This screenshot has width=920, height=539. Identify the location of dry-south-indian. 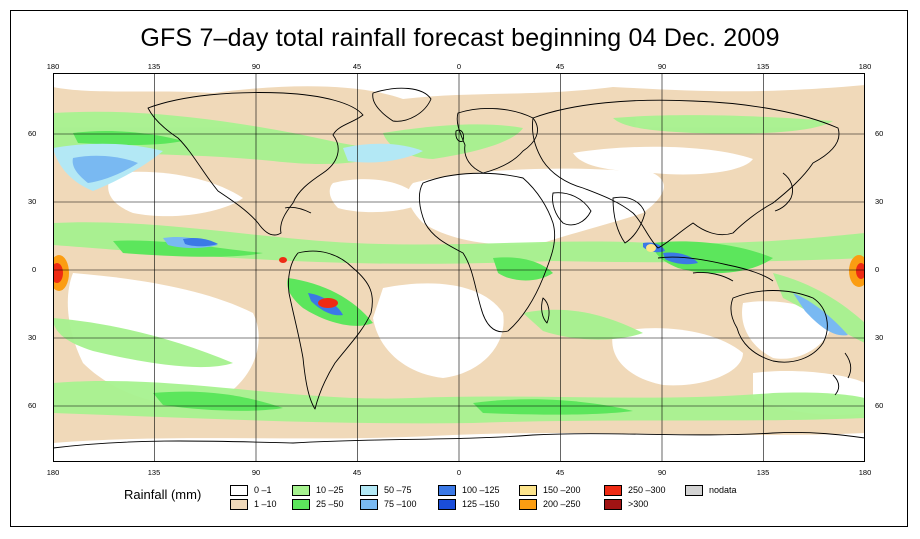
(677, 357).